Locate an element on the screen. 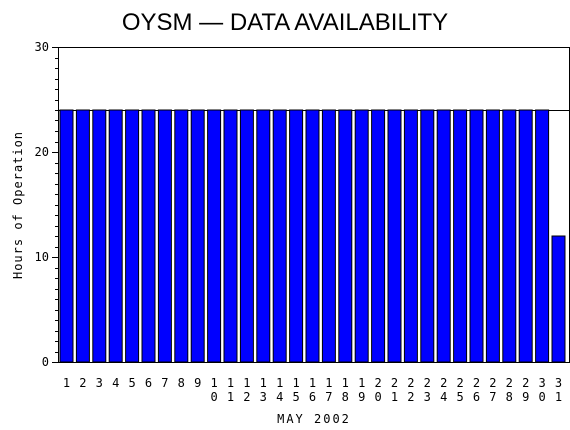 This screenshot has height=430, width=570. chart-title: OYSM — DATA AVAILABILITY is located at coordinates (285, 22).